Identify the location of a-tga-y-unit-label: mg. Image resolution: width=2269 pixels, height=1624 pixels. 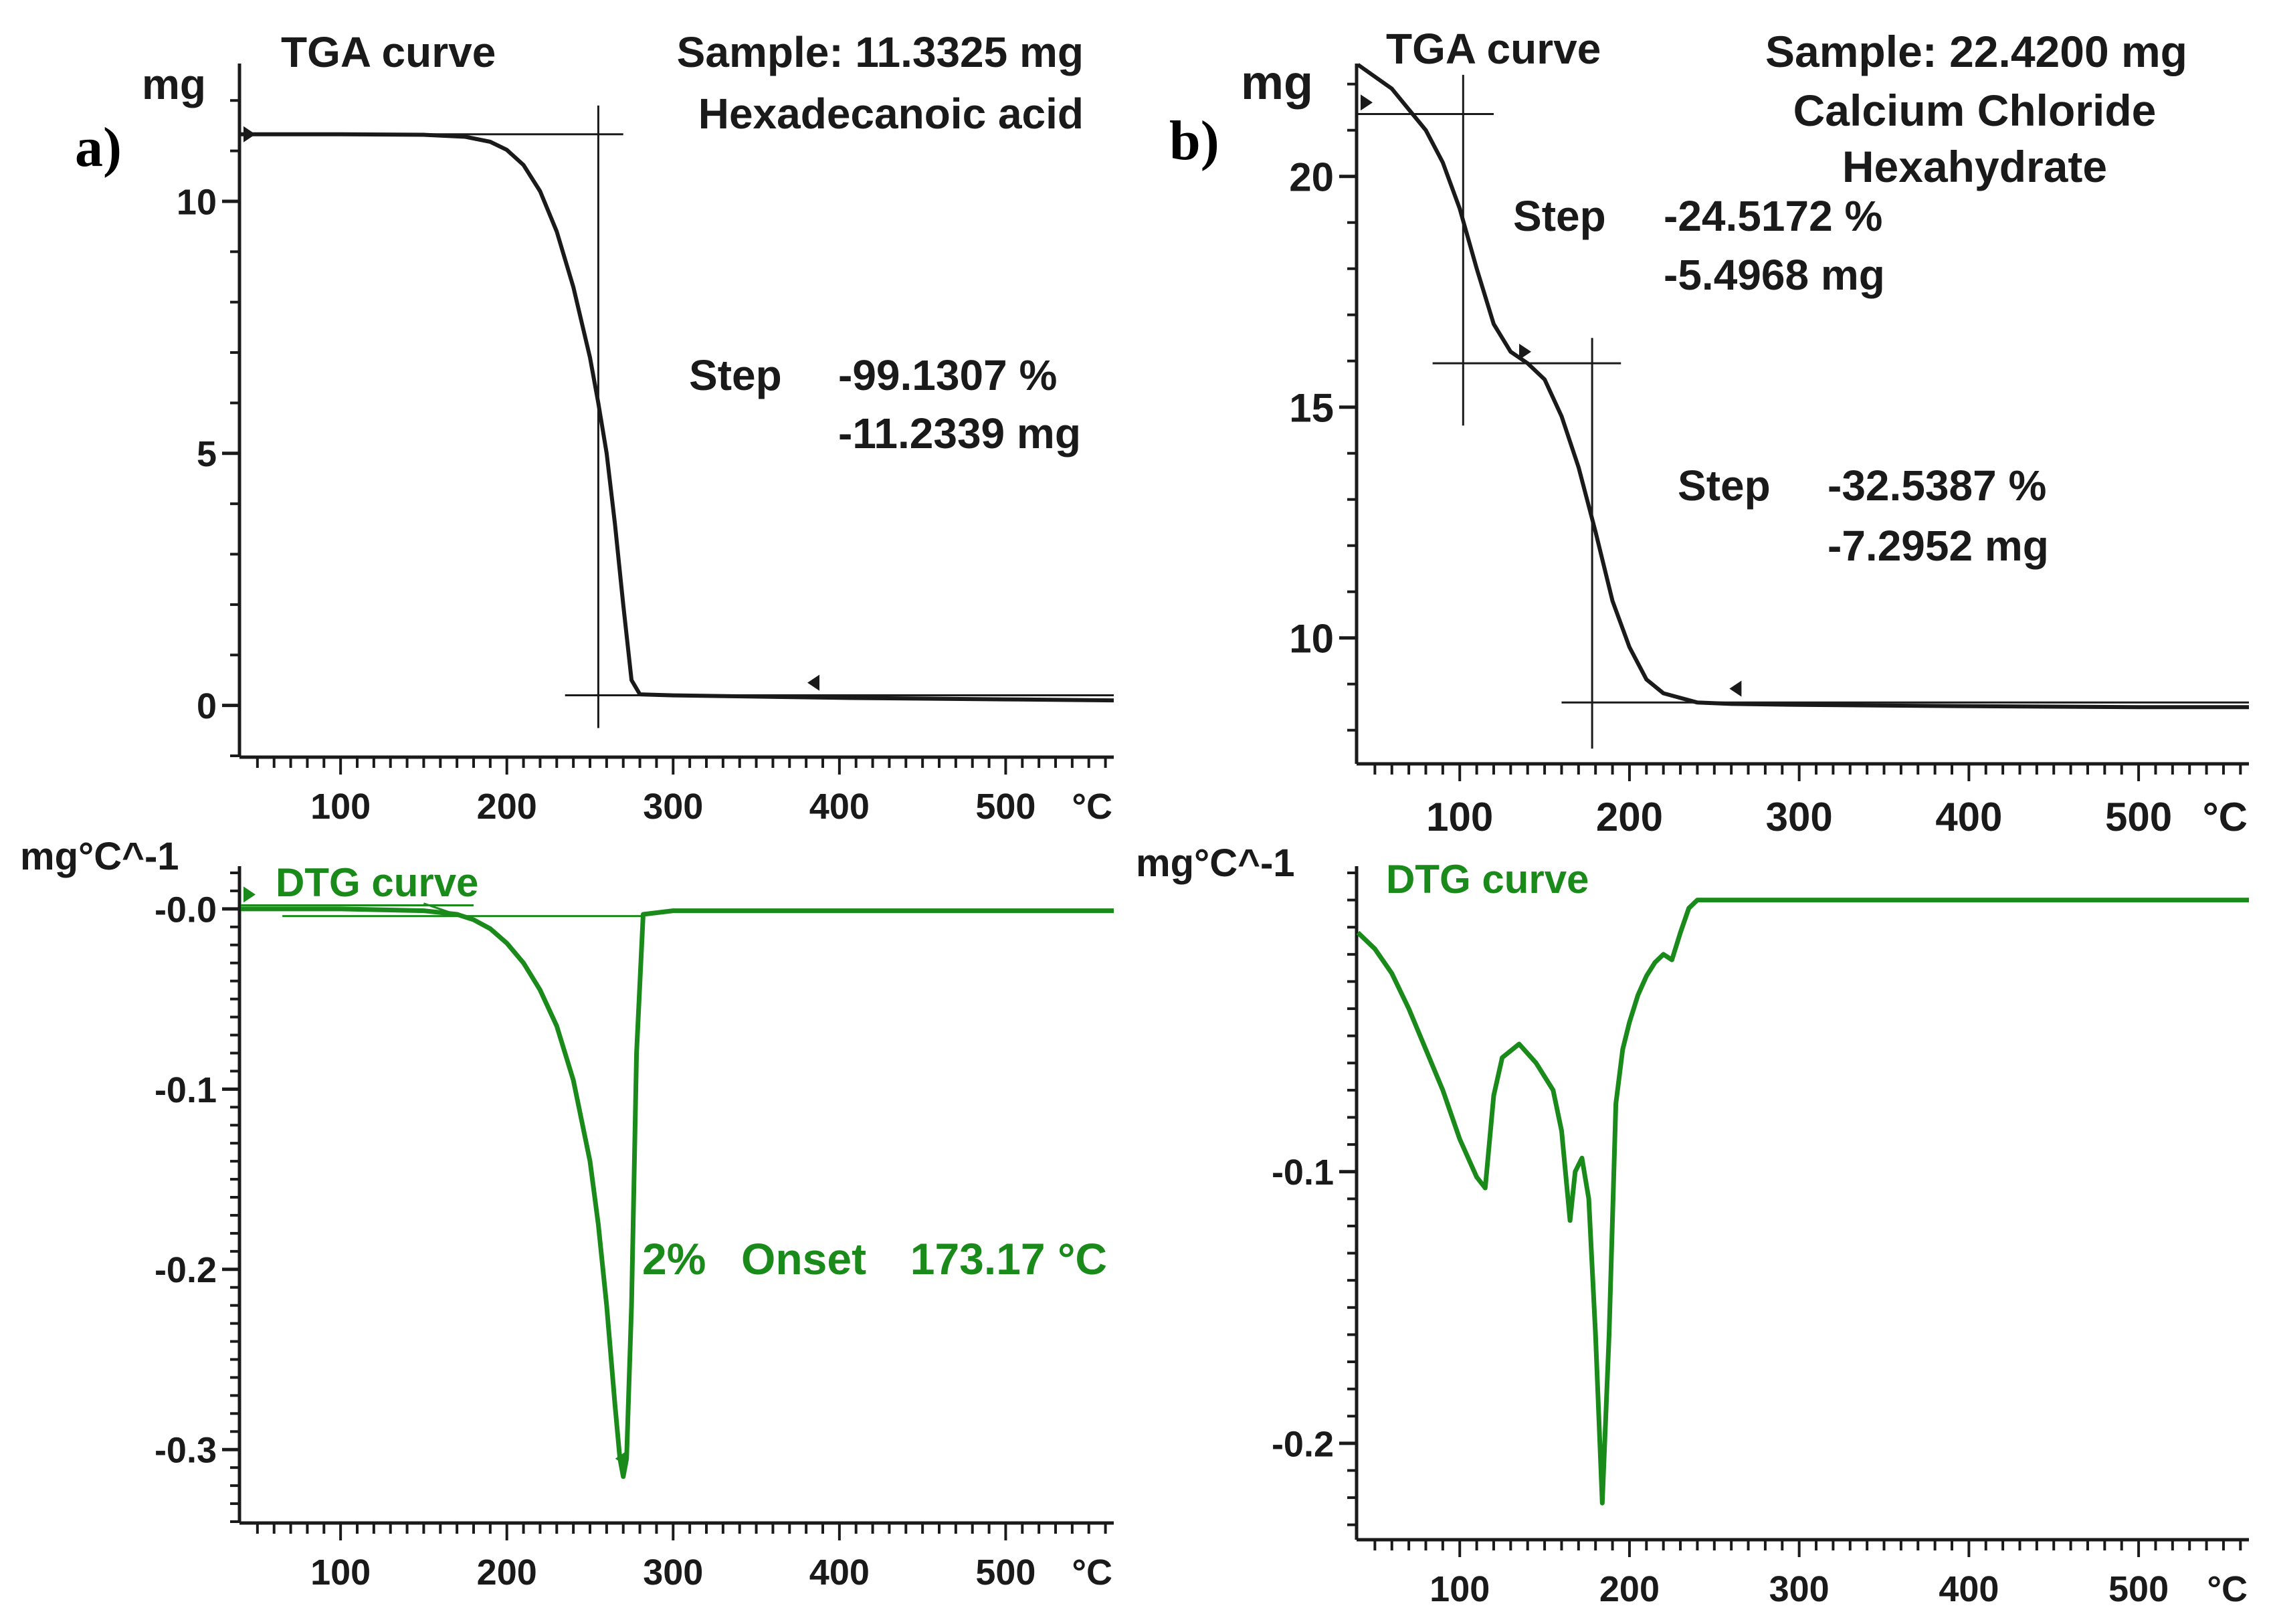
(174, 84).